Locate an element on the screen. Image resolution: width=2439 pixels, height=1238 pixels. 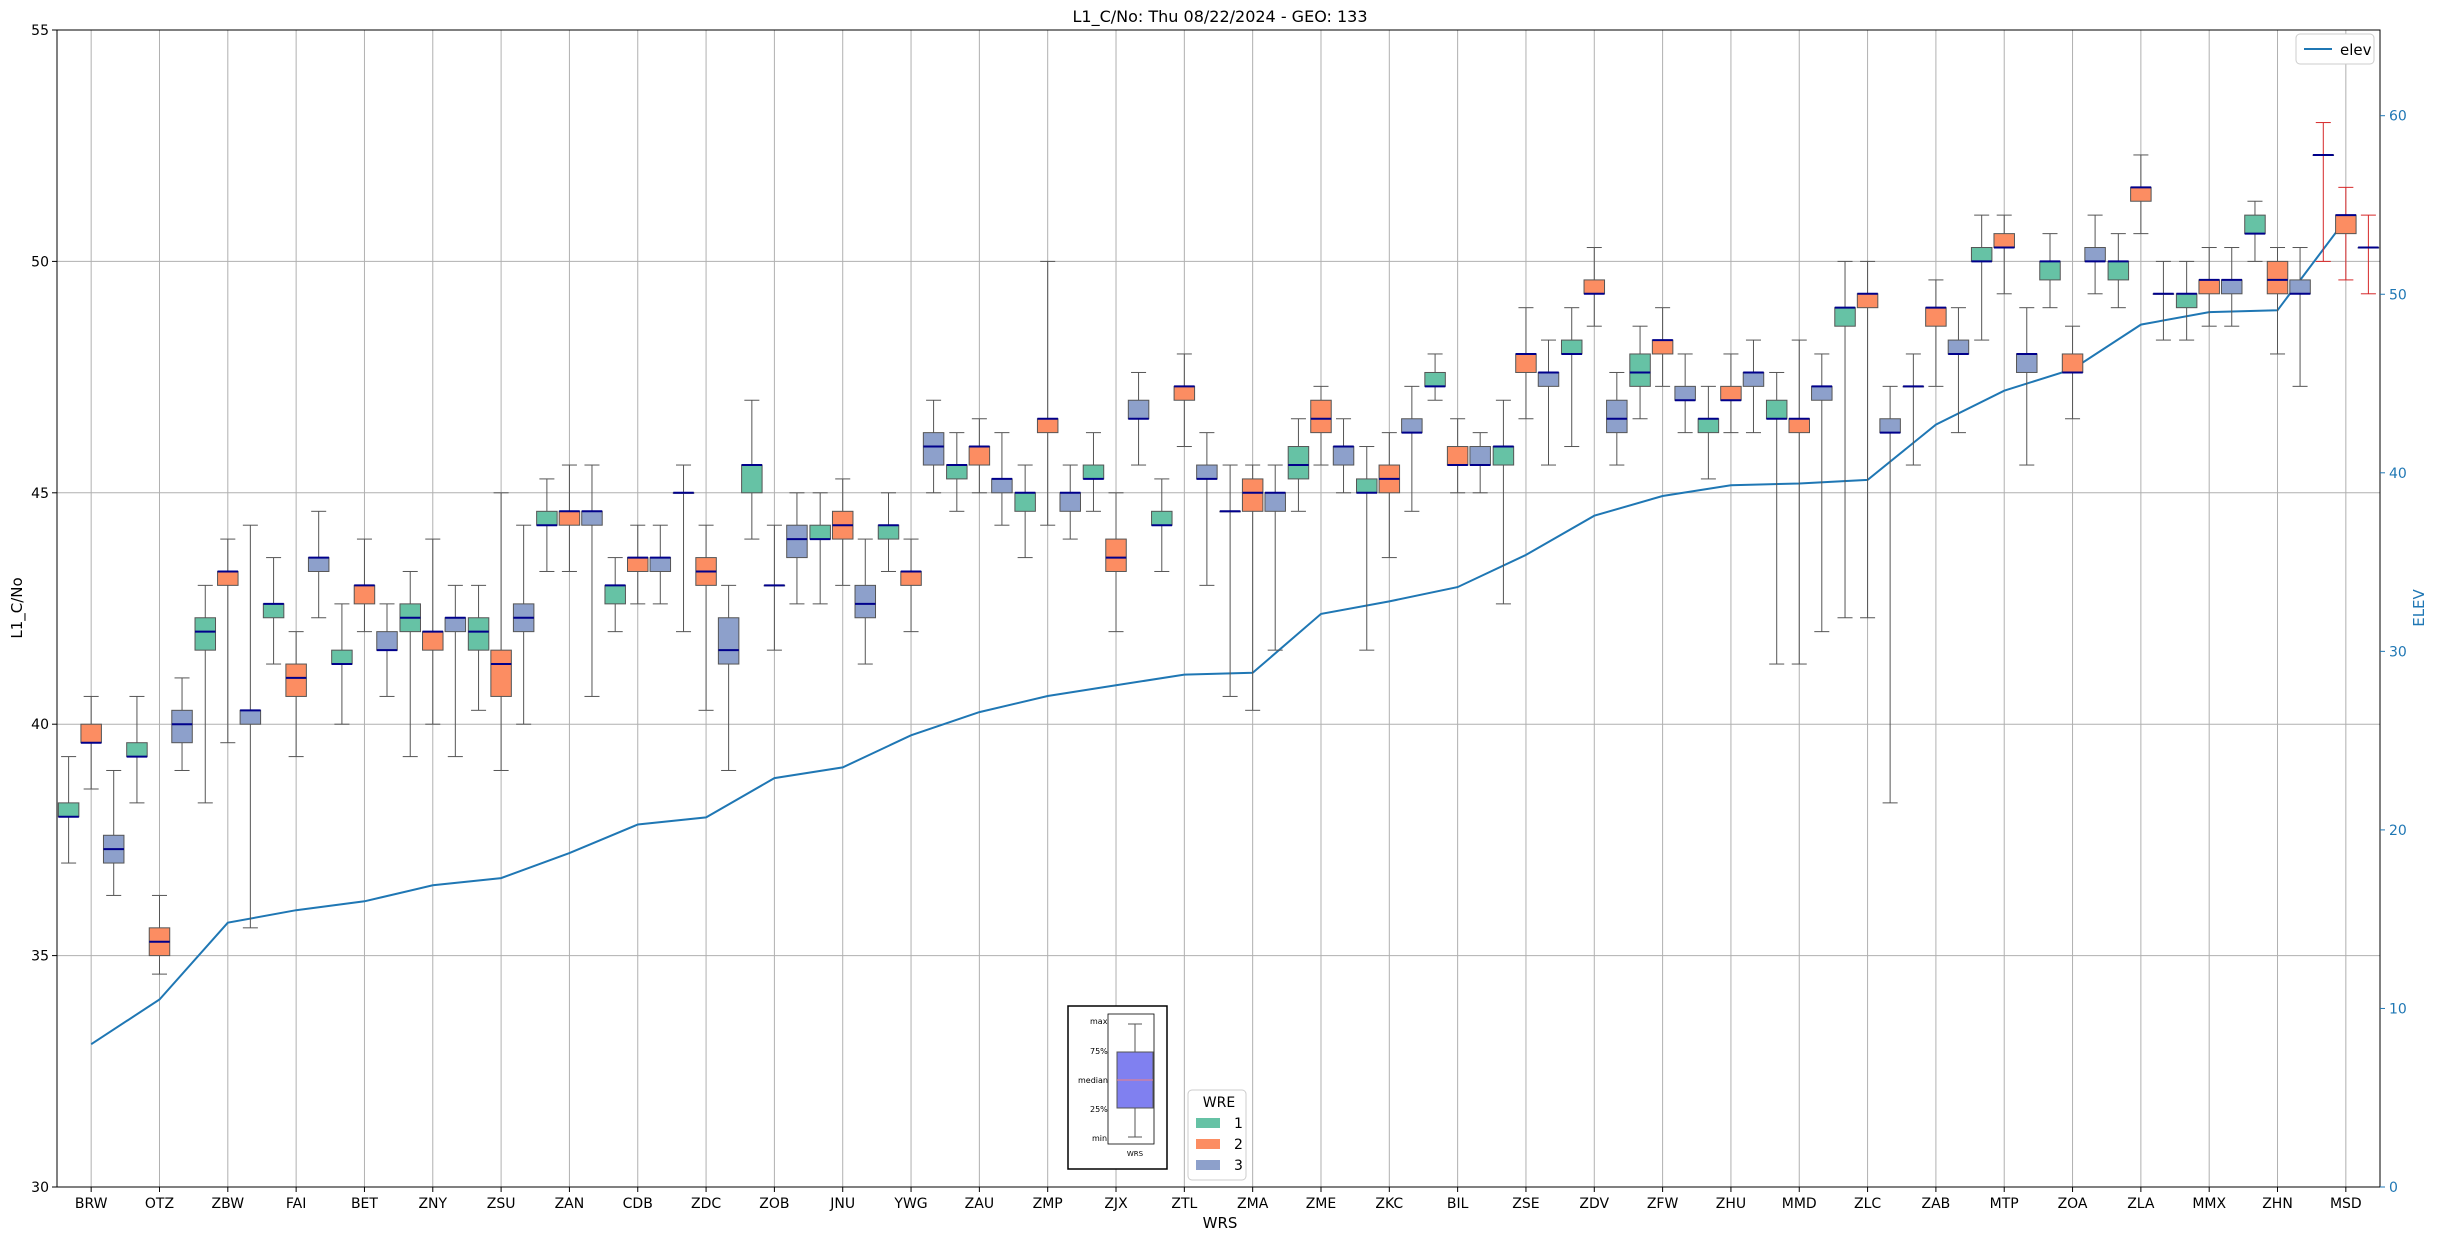
elev-legend: elev is located at coordinates (2335, 49).